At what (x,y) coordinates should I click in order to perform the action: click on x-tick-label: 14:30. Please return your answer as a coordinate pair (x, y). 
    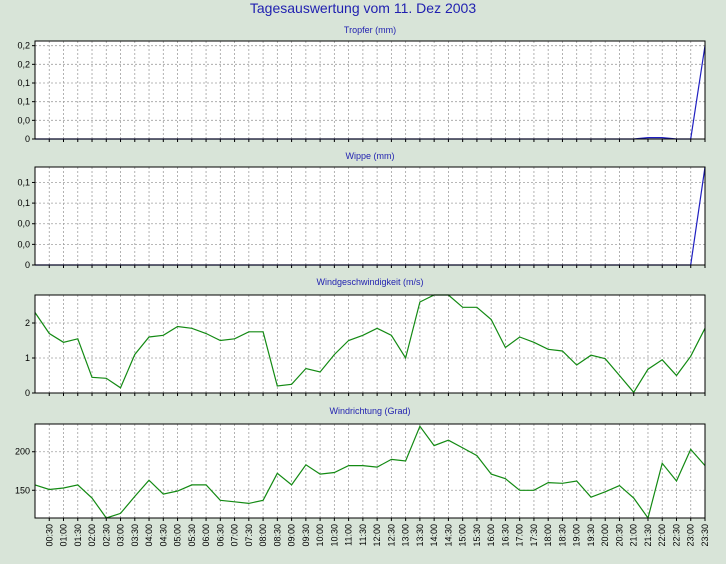
    Looking at the image, I should click on (448, 535).